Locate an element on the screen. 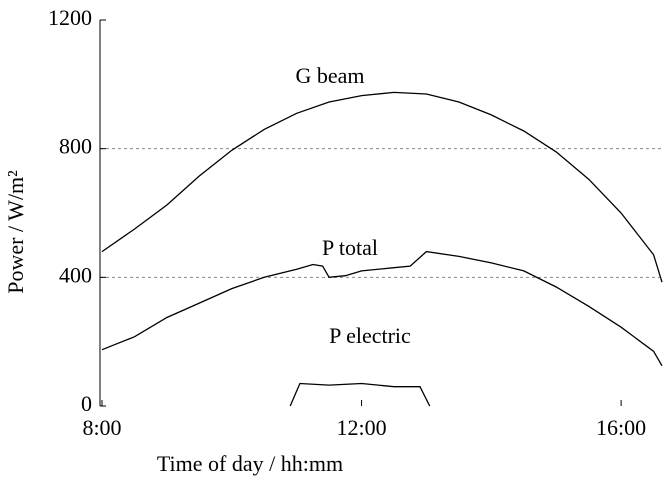  x-tick-label: 16:00 is located at coordinates (621, 427).